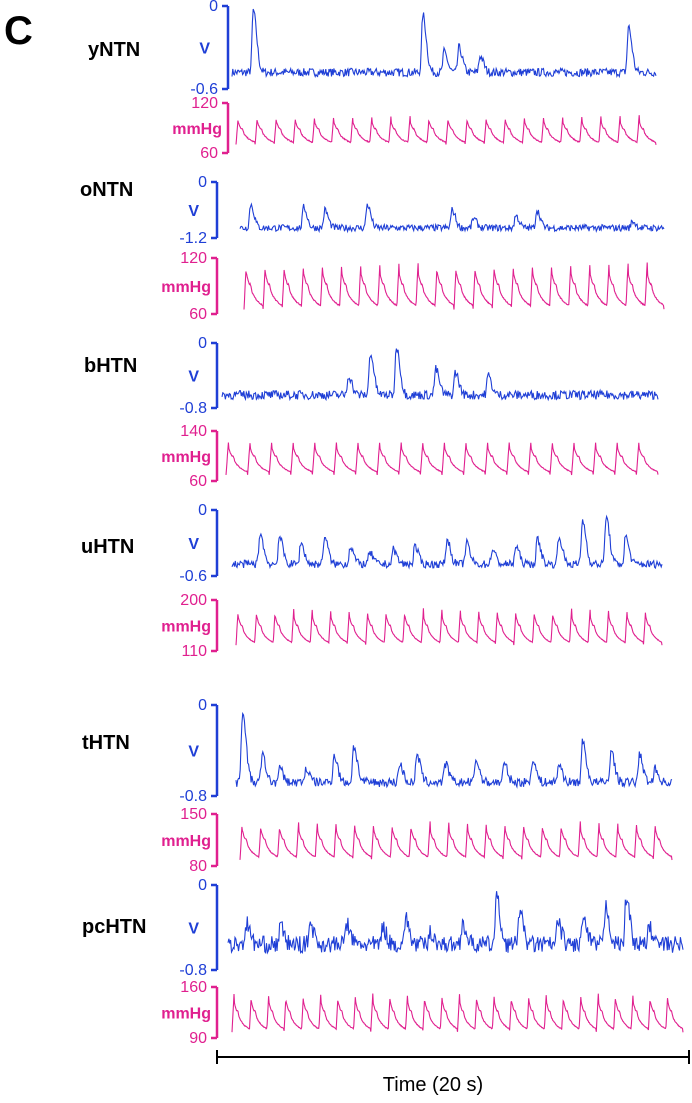  What do you see at coordinates (114, 50) in the screenshot?
I see `group-label: yNTN` at bounding box center [114, 50].